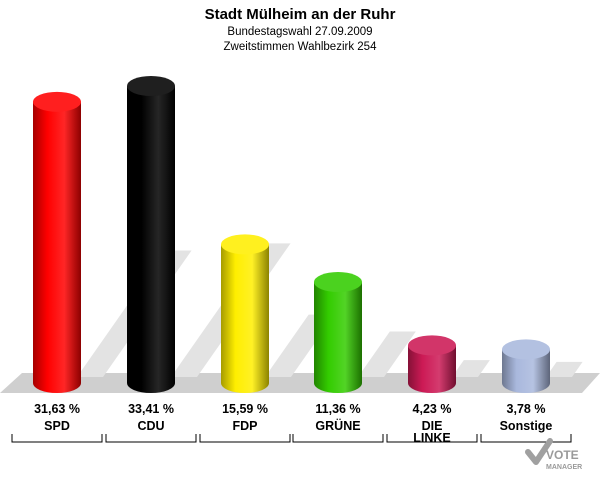 The image size is (600, 480). I want to click on bar-sonstige, so click(526, 366).